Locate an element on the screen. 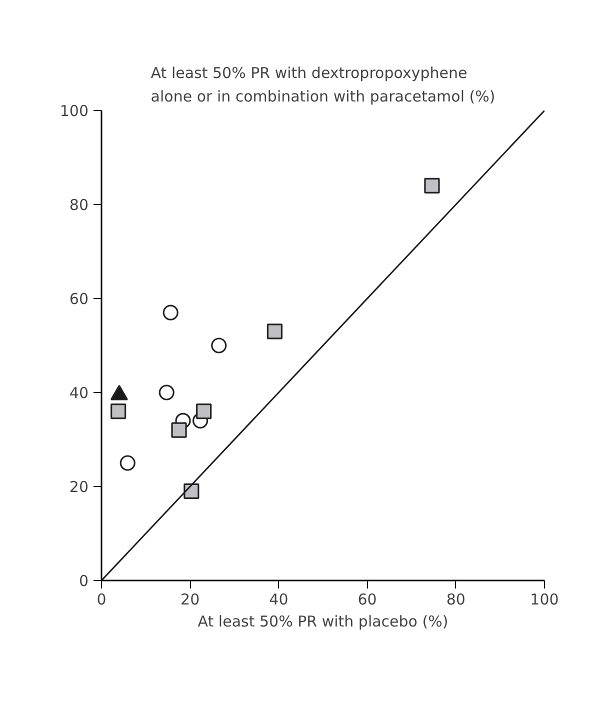 This screenshot has height=702, width=601. y-tick-label: 100 is located at coordinates (74, 111).